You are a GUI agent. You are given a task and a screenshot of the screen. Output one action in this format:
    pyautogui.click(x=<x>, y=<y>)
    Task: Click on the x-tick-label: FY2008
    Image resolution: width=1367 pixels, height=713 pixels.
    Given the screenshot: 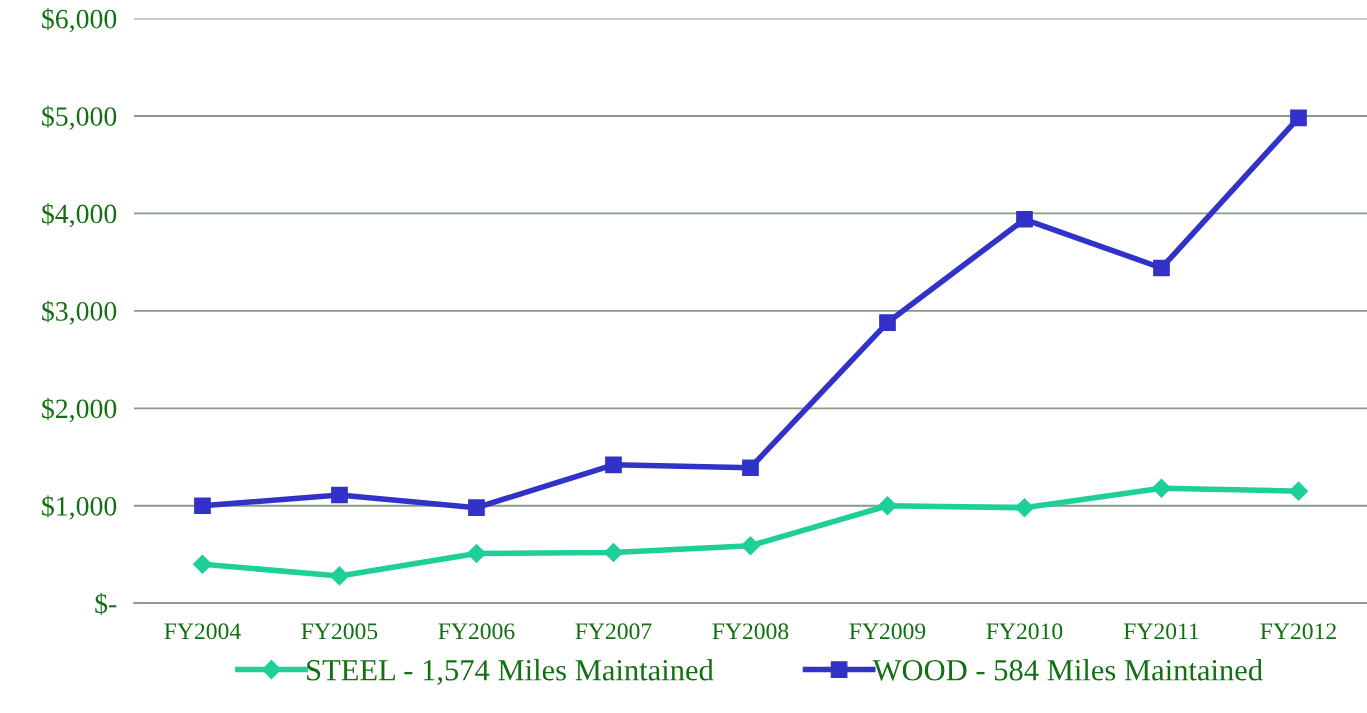 What is the action you would take?
    pyautogui.click(x=750, y=631)
    